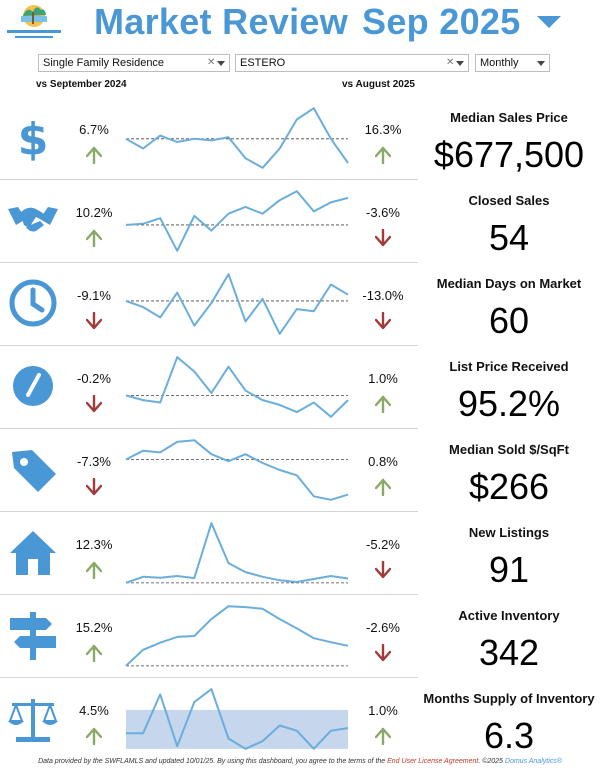 The image size is (600, 776). What do you see at coordinates (378, 84) in the screenshot?
I see `column-label-mom: vs August 2025` at bounding box center [378, 84].